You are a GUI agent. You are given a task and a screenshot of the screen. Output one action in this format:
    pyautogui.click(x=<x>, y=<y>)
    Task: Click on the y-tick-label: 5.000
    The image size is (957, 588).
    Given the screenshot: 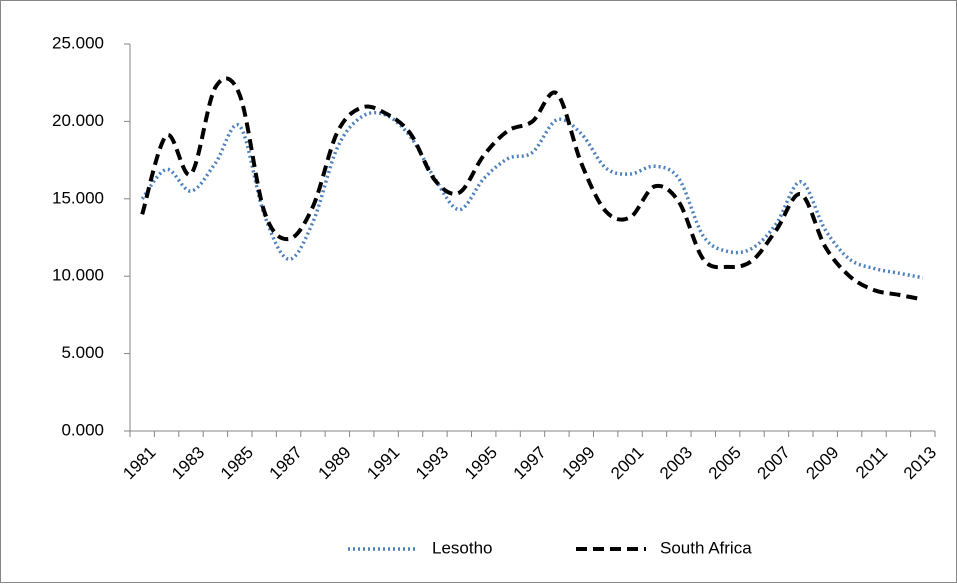 What is the action you would take?
    pyautogui.click(x=82, y=352)
    